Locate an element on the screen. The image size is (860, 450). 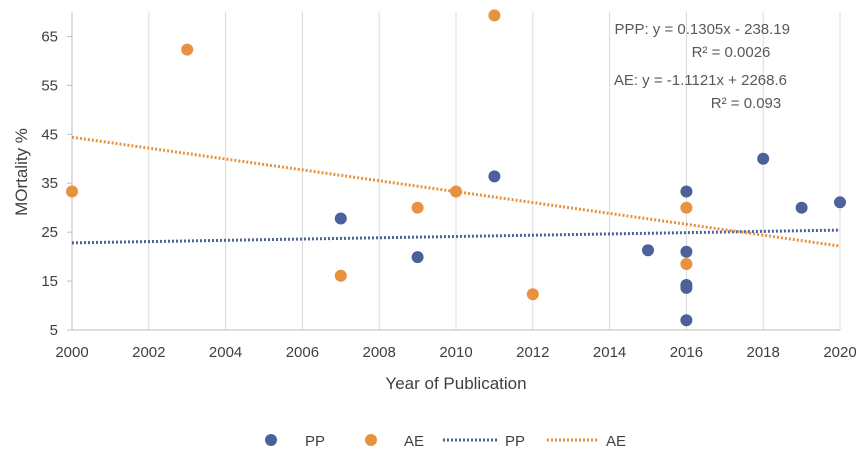
trendline-pp is located at coordinates (456, 236).